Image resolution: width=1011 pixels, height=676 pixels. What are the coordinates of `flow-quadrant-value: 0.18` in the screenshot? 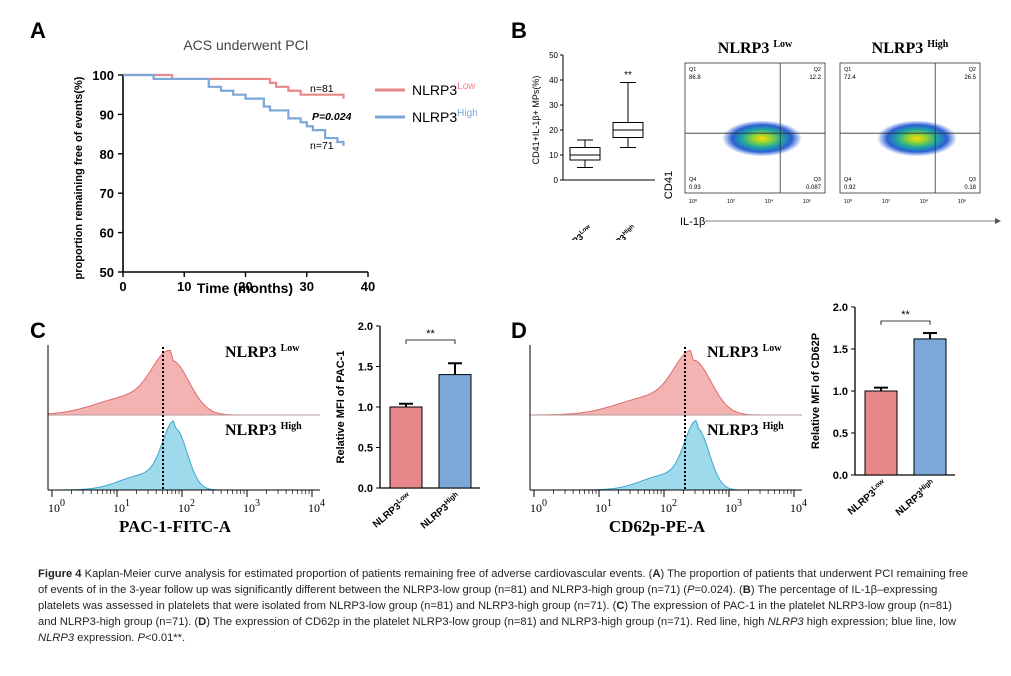 It's located at (970, 188).